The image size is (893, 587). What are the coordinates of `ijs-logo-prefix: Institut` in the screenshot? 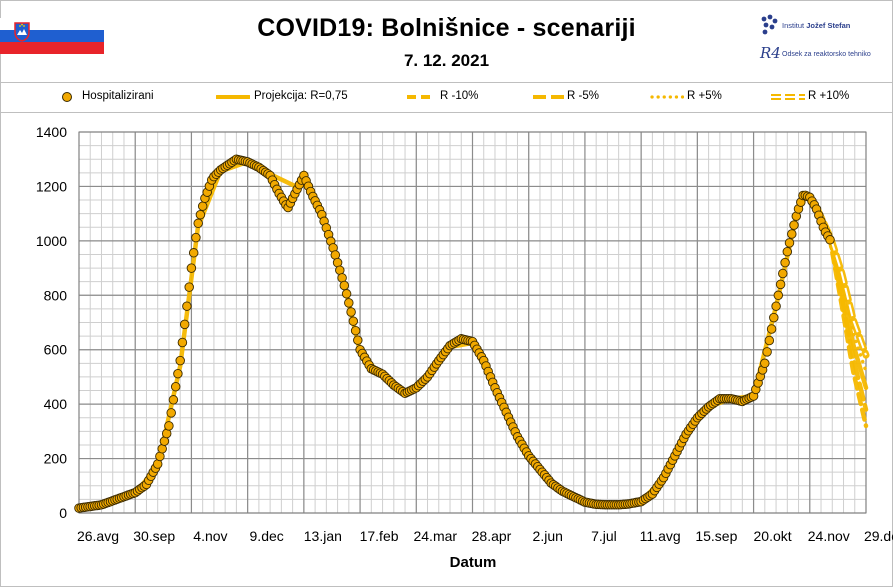 It's located at (793, 25).